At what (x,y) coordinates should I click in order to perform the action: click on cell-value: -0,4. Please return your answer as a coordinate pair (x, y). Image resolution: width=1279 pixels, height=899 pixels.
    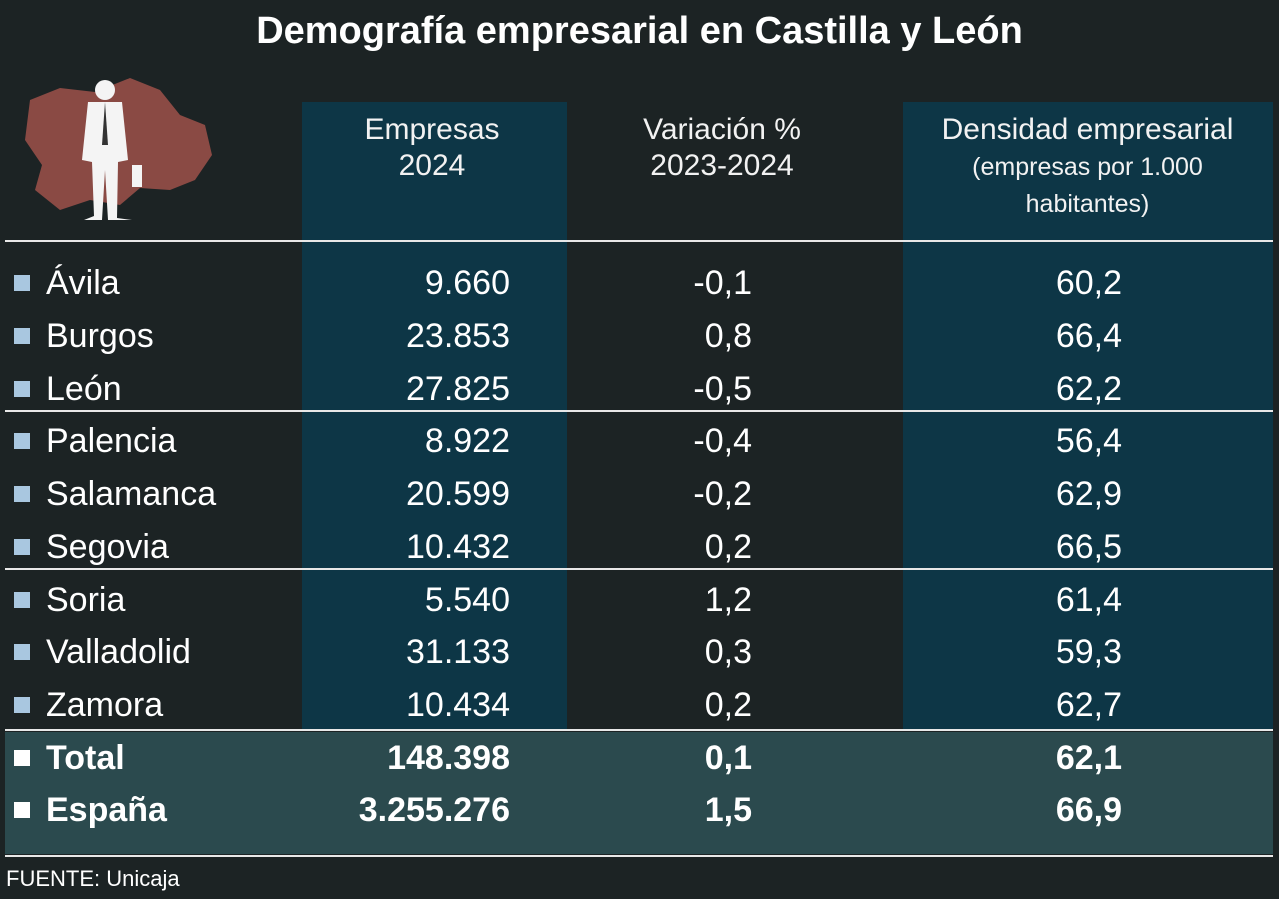
    Looking at the image, I should click on (722, 441).